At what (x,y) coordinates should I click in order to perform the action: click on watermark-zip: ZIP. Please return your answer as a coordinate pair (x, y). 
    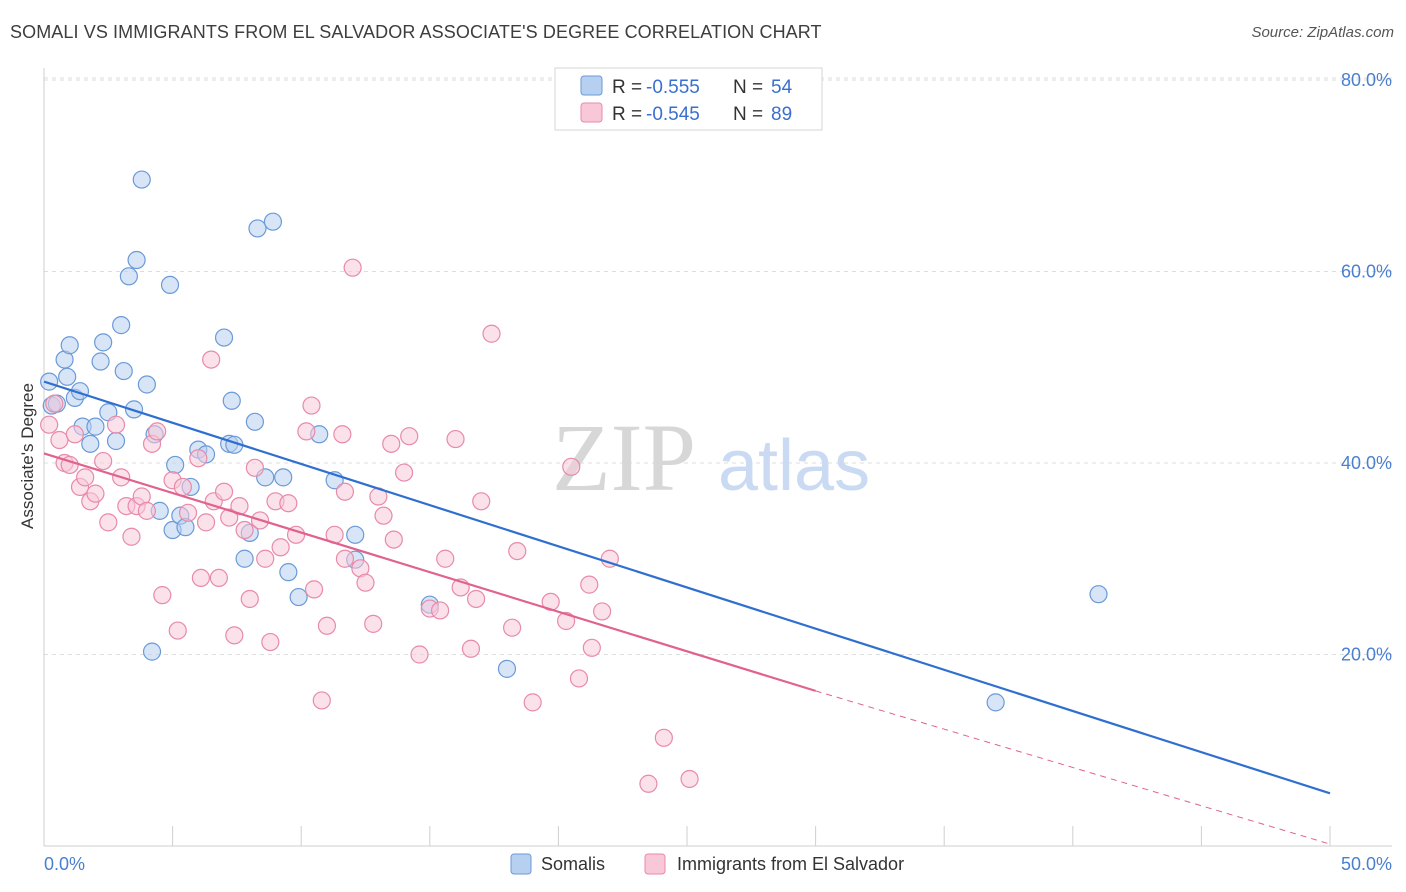
    Looking at the image, I should click on (624, 457).